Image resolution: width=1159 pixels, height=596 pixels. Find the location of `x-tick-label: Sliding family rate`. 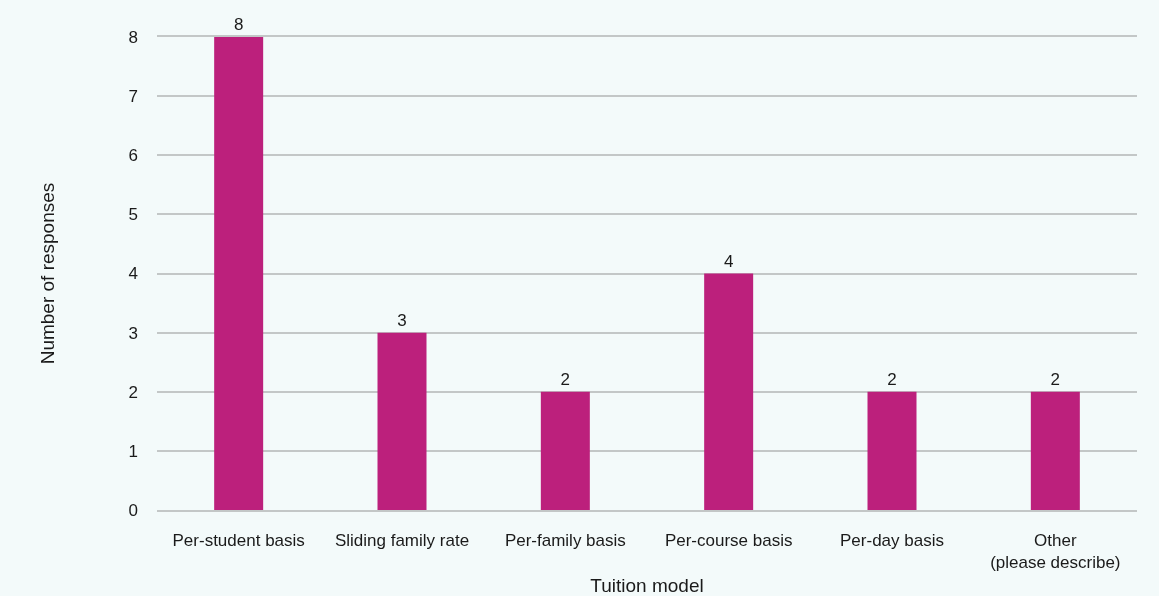

x-tick-label: Sliding family rate is located at coordinates (402, 541).